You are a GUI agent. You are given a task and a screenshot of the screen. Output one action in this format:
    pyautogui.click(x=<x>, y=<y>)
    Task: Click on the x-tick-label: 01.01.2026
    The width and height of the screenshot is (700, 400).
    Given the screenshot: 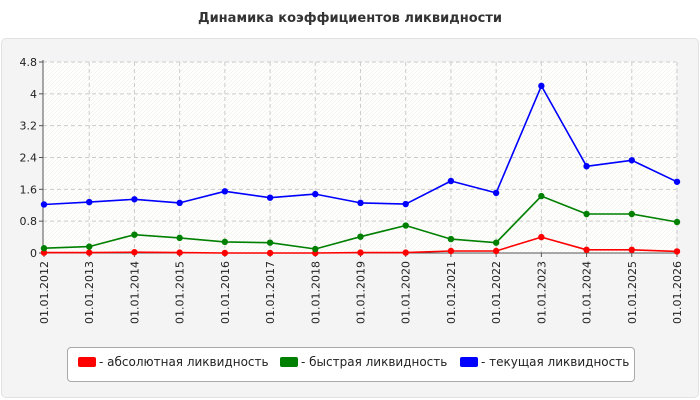 What is the action you would take?
    pyautogui.click(x=677, y=292)
    